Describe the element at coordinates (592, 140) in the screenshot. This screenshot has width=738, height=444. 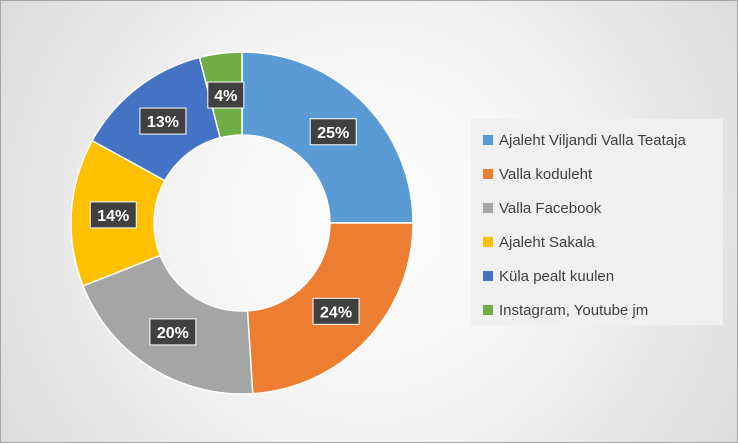
I see `legend-label: Ajaleht Viljandi Valla Teataja` at that location.